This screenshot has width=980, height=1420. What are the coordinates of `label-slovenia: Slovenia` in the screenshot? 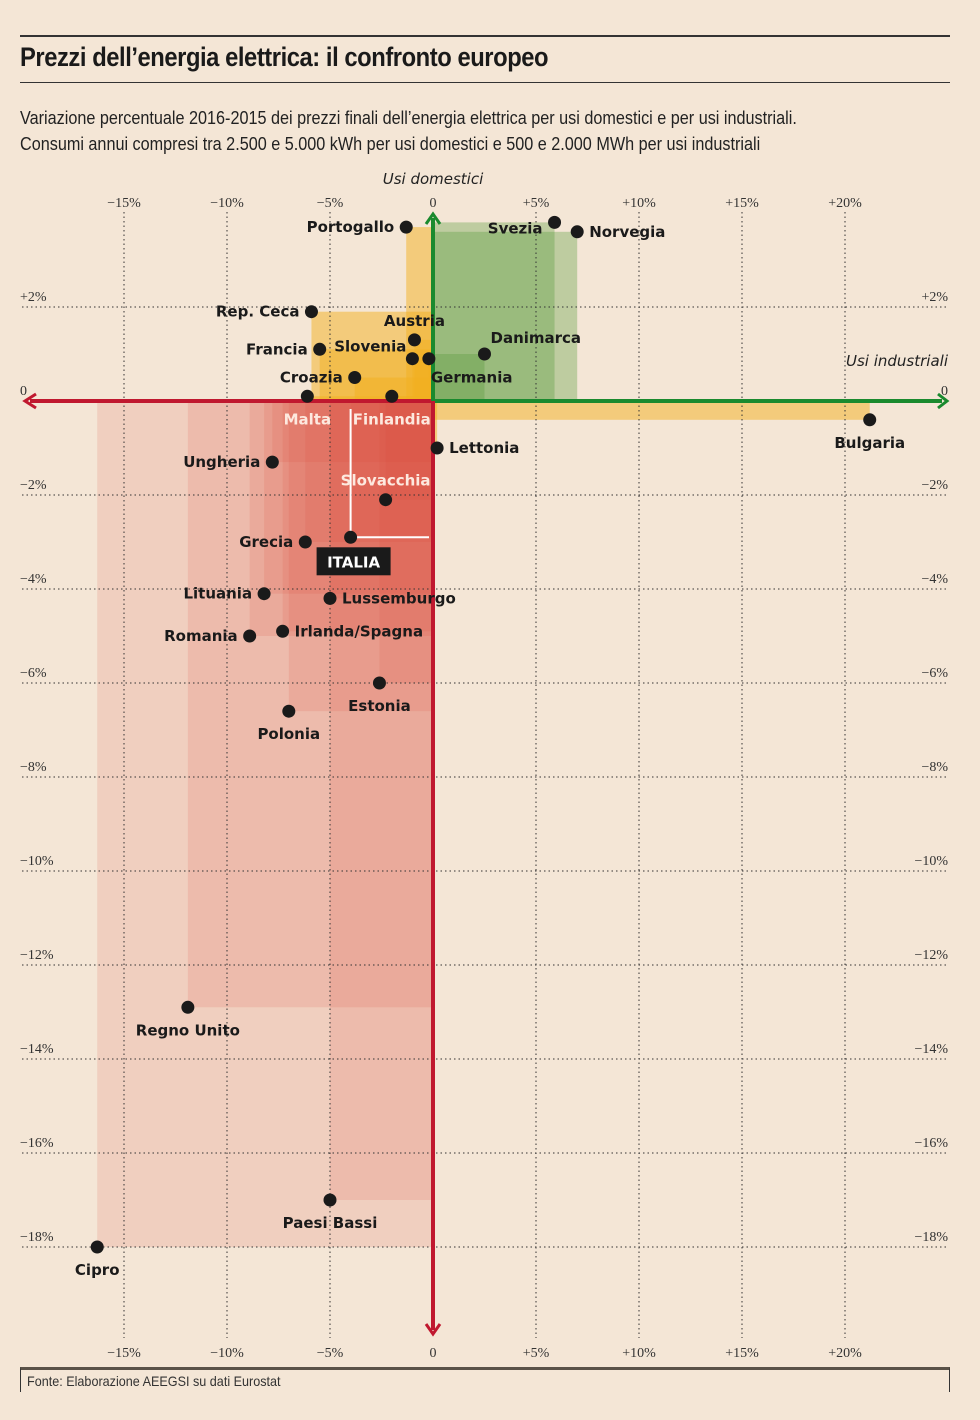 It's located at (370, 347).